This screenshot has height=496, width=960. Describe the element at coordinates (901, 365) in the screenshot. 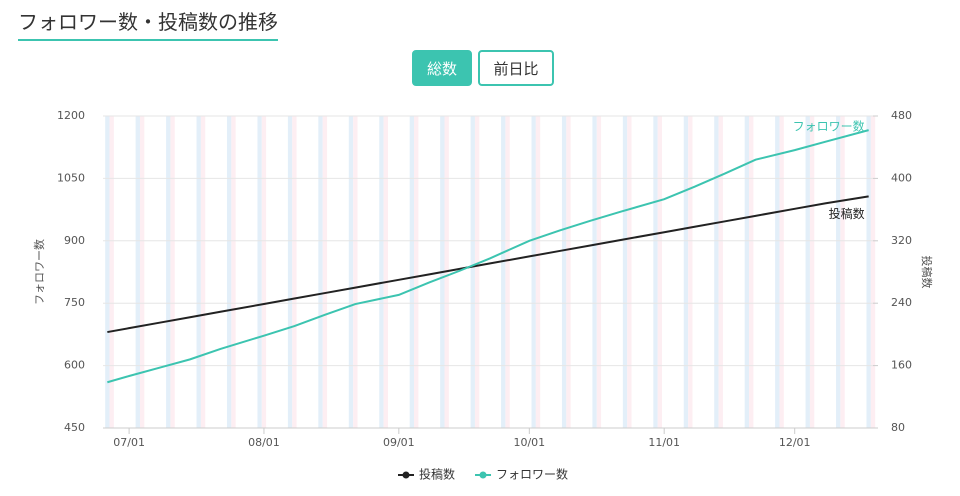

I see `y2-tick-label: 160` at that location.